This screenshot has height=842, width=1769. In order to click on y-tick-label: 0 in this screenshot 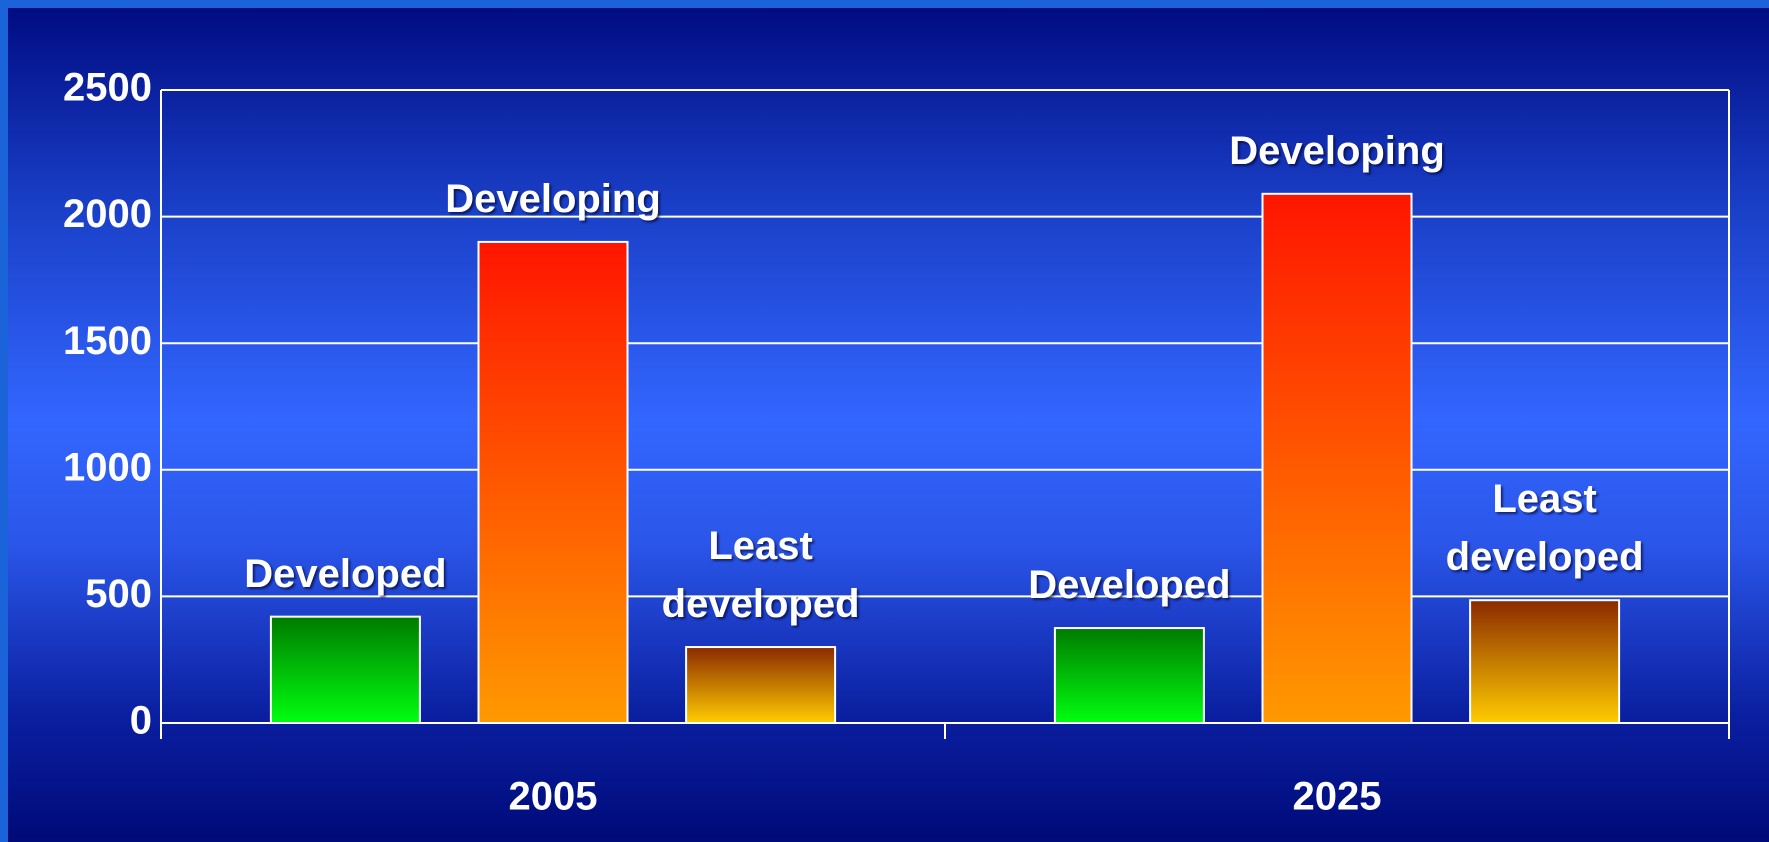, I will do `click(141, 721)`.